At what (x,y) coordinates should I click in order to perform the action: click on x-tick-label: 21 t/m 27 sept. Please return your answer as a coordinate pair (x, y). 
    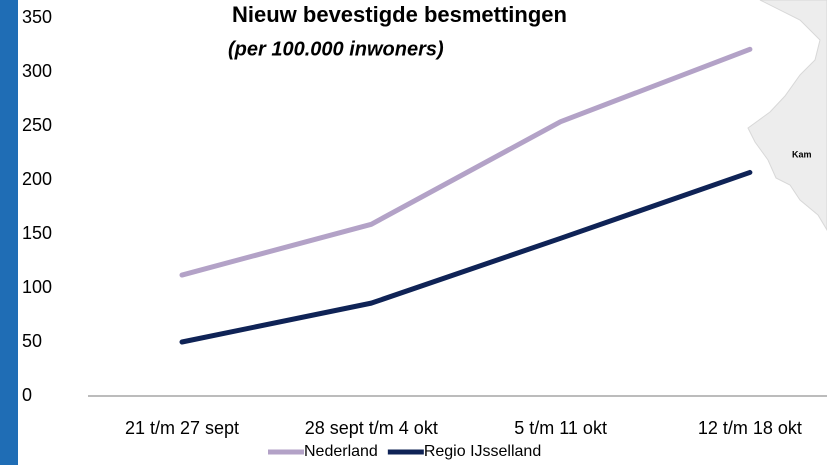
    Looking at the image, I should click on (182, 428).